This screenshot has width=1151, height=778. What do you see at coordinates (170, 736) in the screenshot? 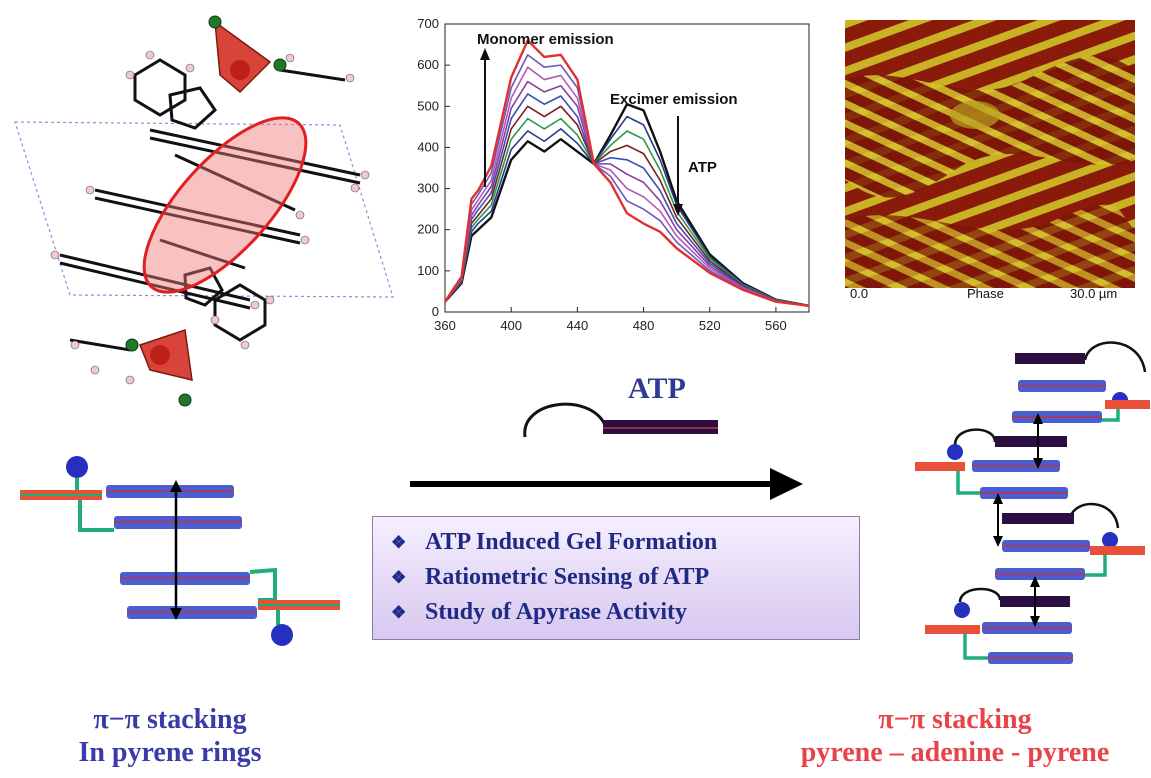
I see `caption-left: π−π stacking In pyrene rings` at bounding box center [170, 736].